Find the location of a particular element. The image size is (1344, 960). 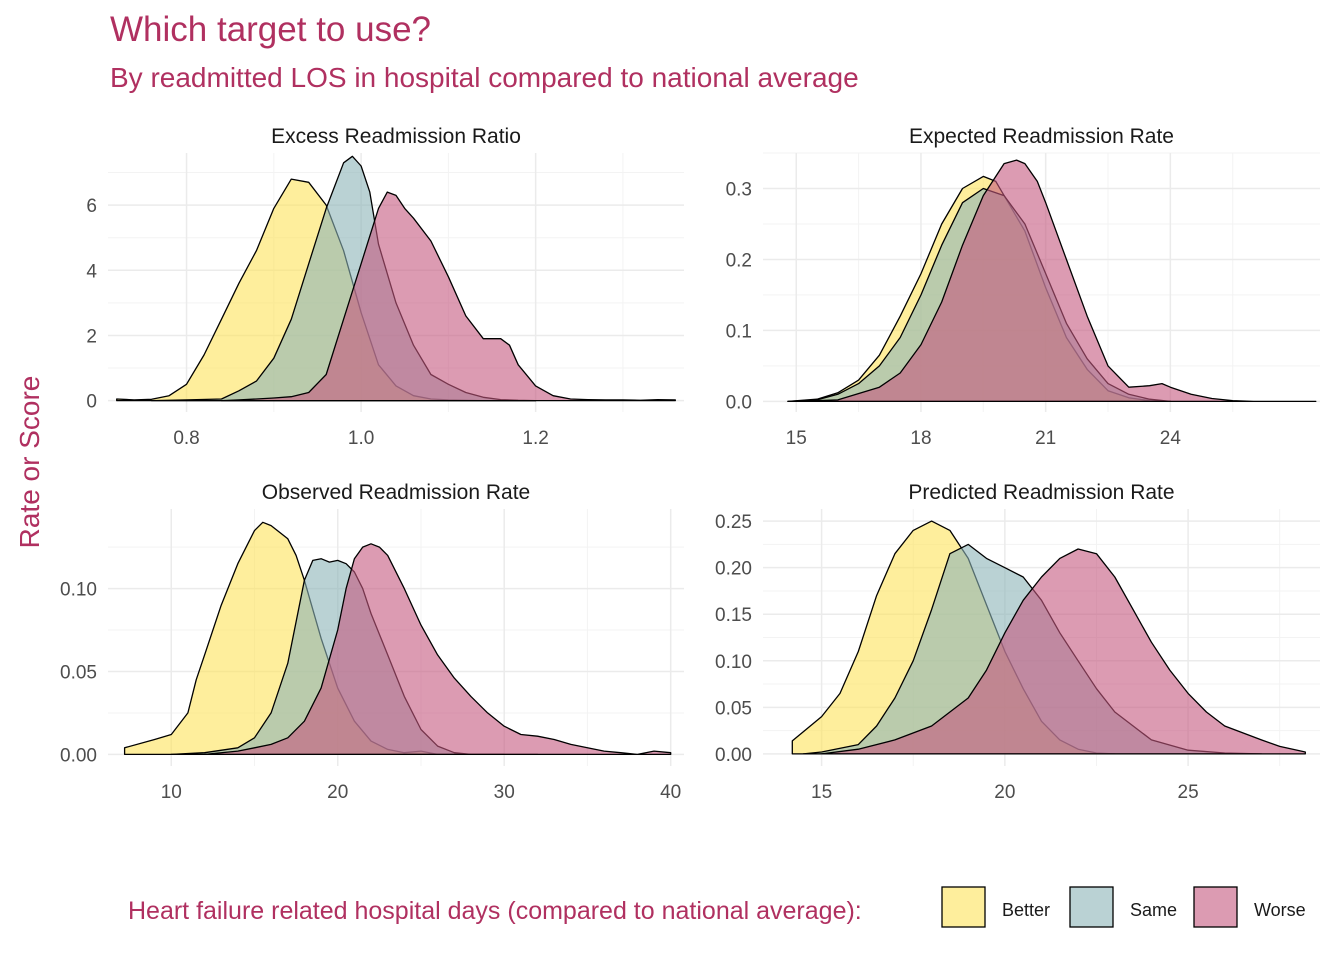

x-tick-label: 40 is located at coordinates (670, 792).